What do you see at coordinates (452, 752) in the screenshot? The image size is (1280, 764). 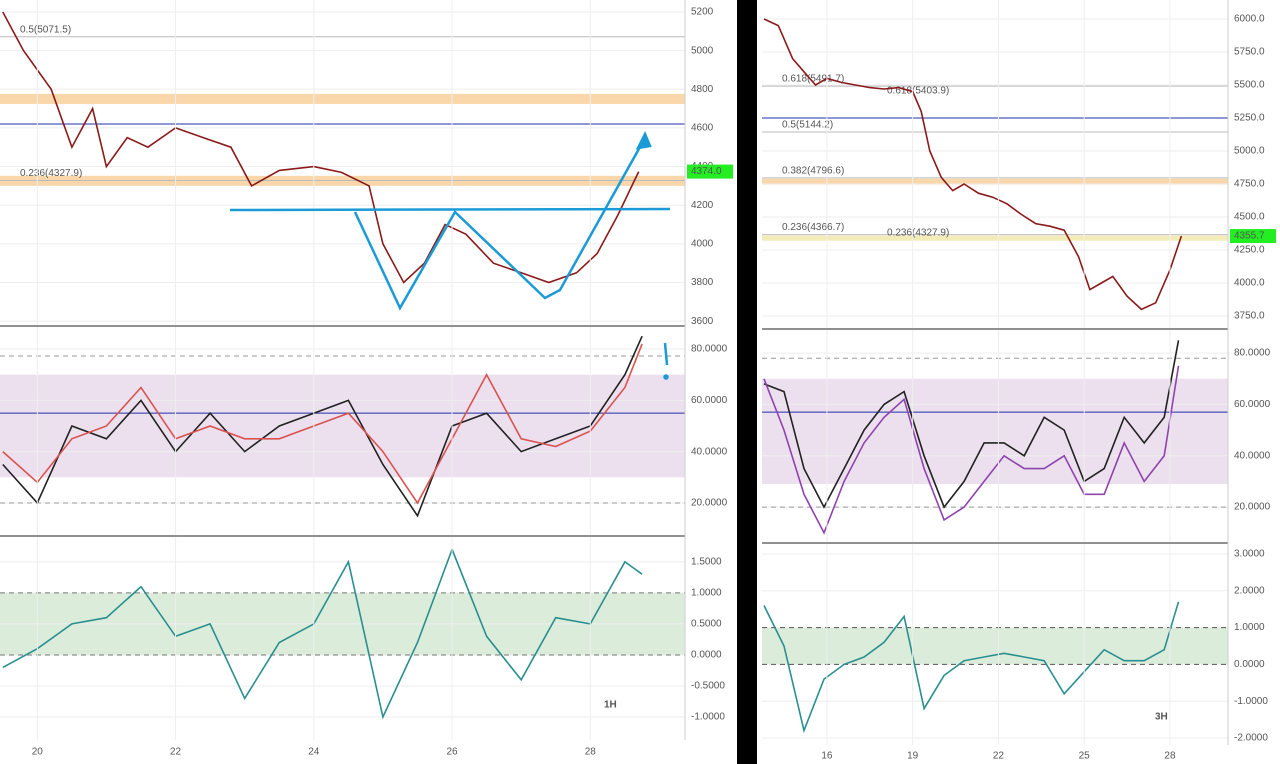 I see `x-tick-label: 26` at bounding box center [452, 752].